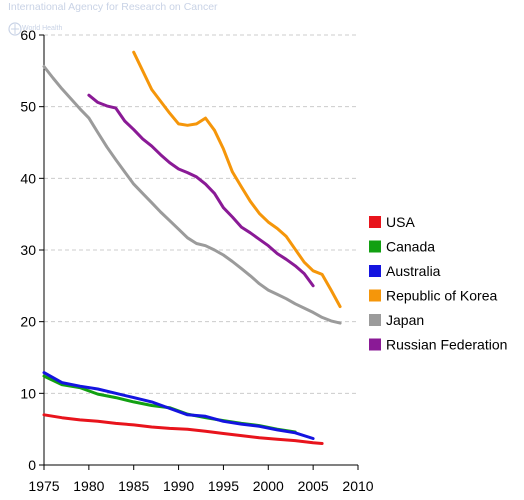  I want to click on legend-label: USA, so click(400, 222).